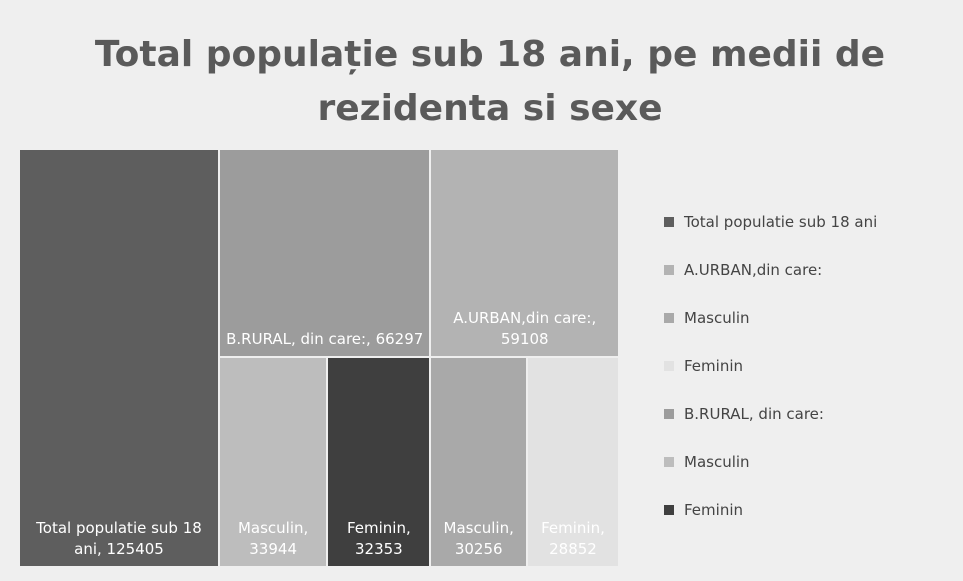  Describe the element at coordinates (753, 270) in the screenshot. I see `legend-label: A.URBAN,din care:` at that location.